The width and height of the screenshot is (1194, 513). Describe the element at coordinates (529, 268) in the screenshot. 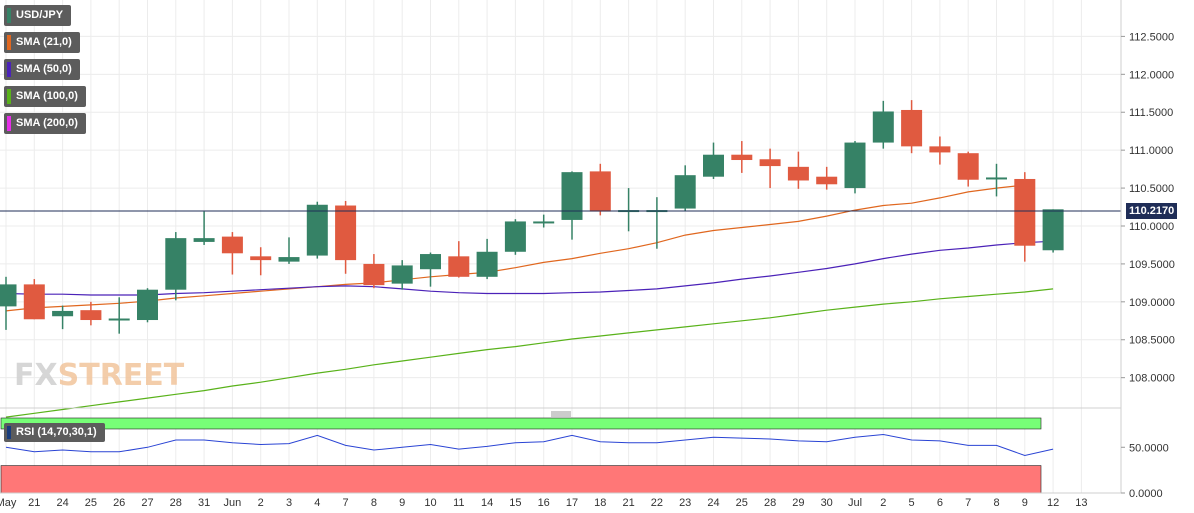

I see `sma-line` at that location.